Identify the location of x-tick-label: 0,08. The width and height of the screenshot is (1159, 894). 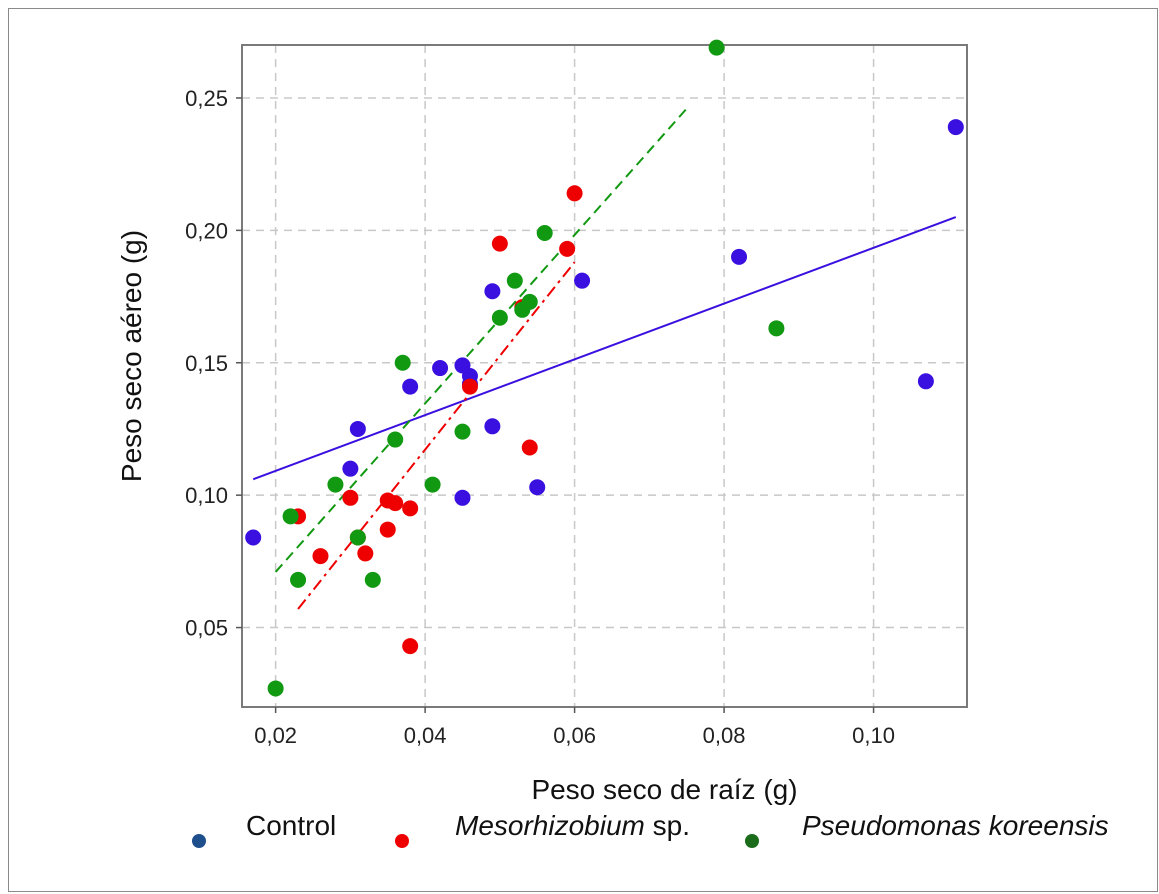
(724, 735).